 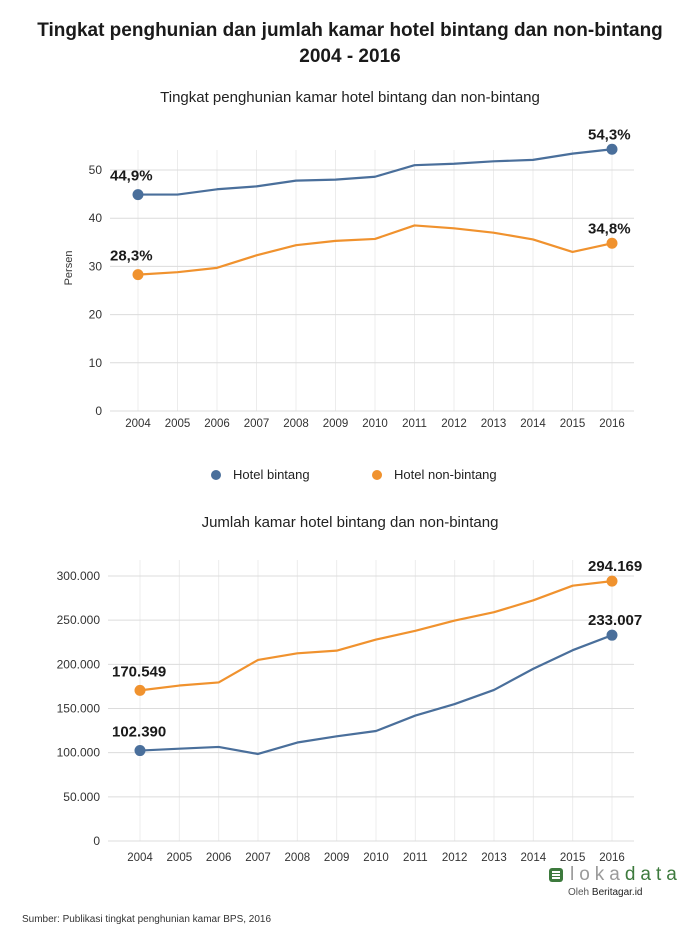 I want to click on stack-icon, so click(x=556, y=875).